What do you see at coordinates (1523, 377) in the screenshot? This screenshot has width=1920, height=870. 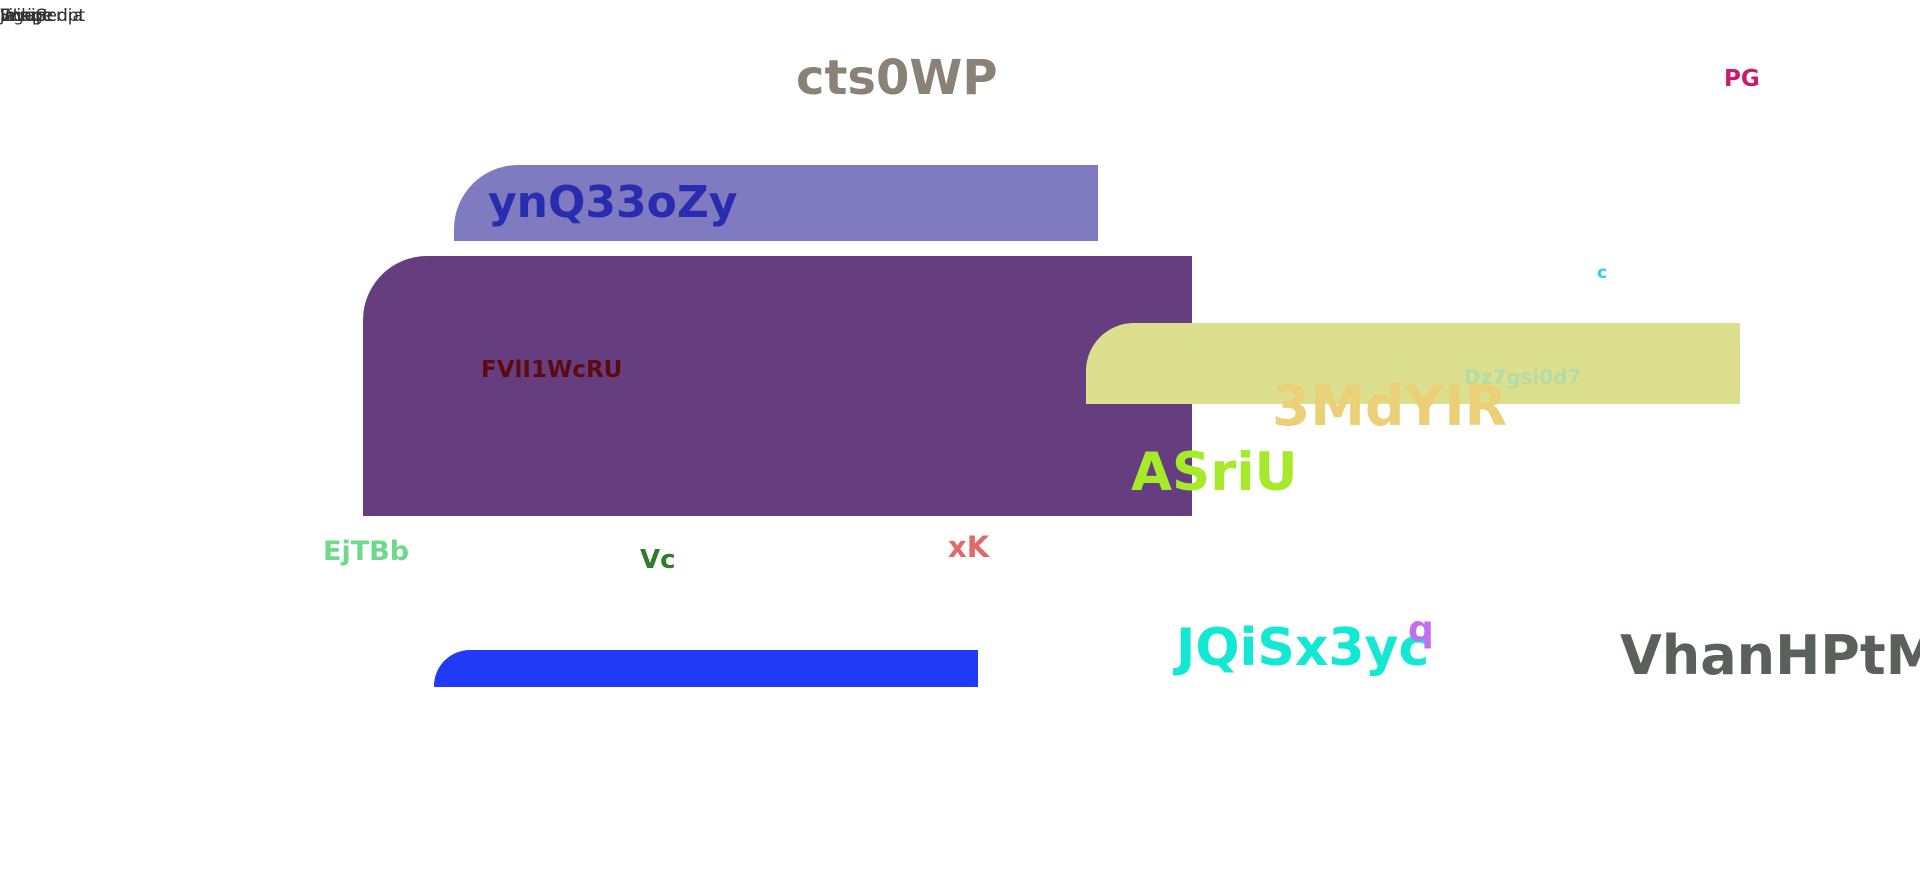 I see `faint-text: Dz7gsi0d7` at bounding box center [1523, 377].